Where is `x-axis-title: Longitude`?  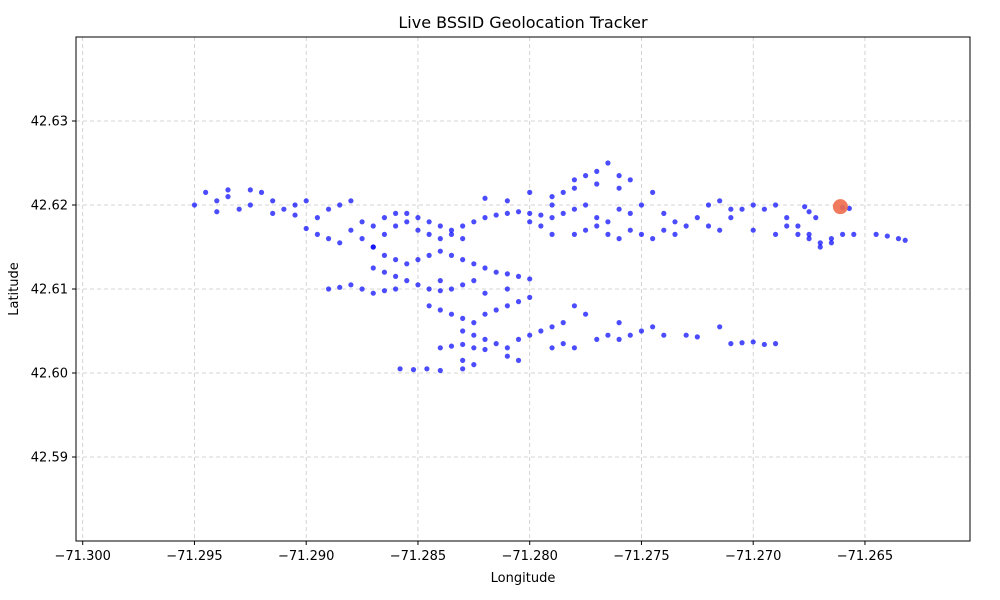
x-axis-title: Longitude is located at coordinates (523, 578).